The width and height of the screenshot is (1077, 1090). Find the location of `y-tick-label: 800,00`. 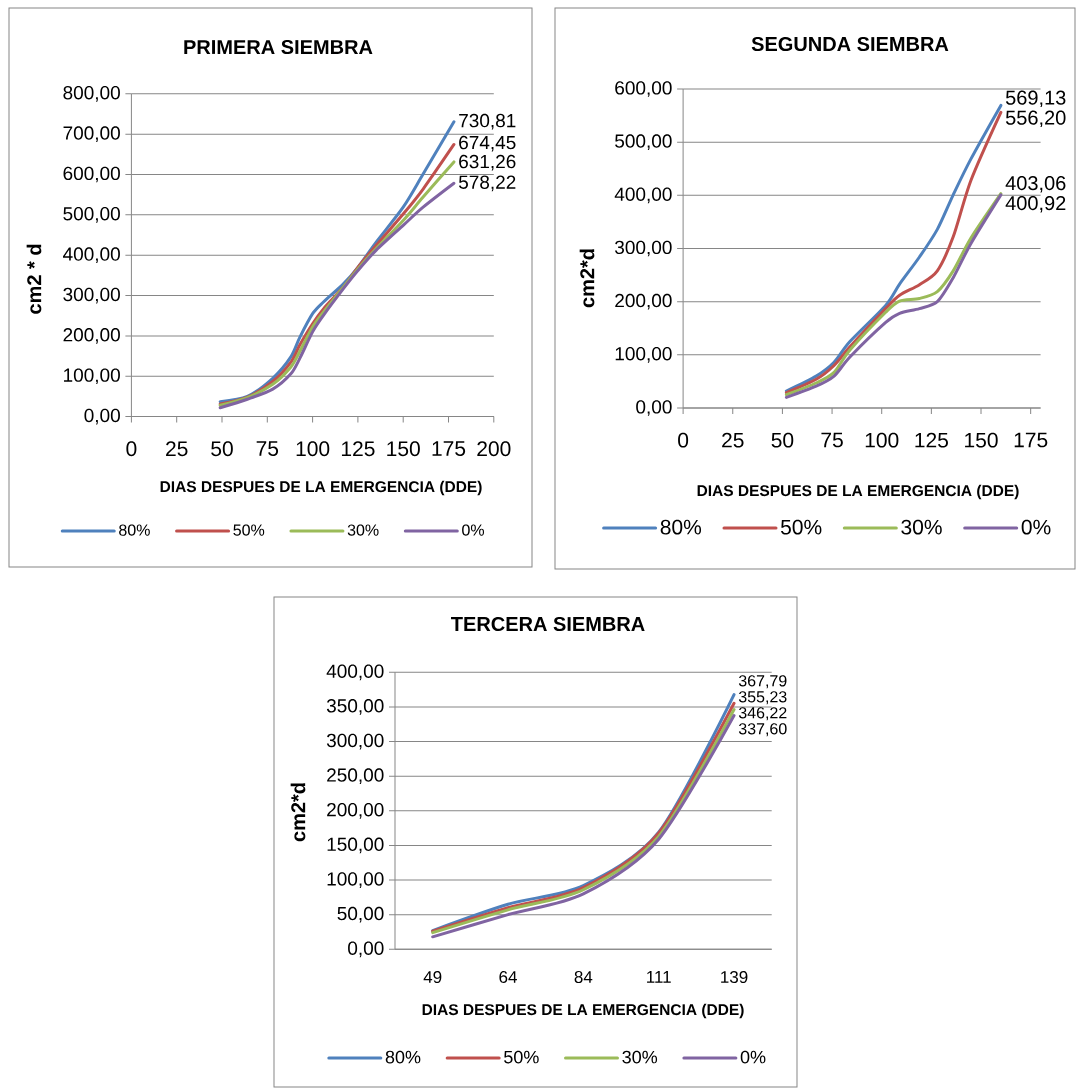

y-tick-label: 800,00 is located at coordinates (91, 93).